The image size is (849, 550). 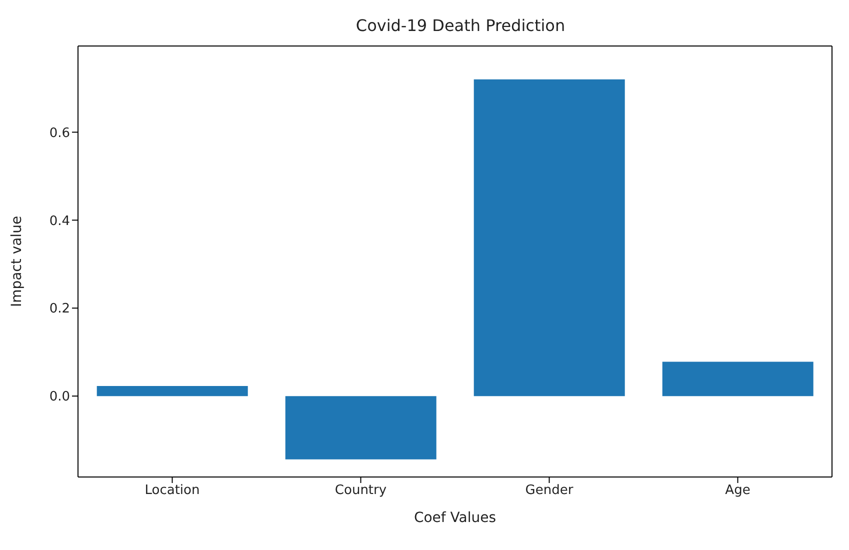 What do you see at coordinates (16, 262) in the screenshot?
I see `y-axis-title: Impact value` at bounding box center [16, 262].